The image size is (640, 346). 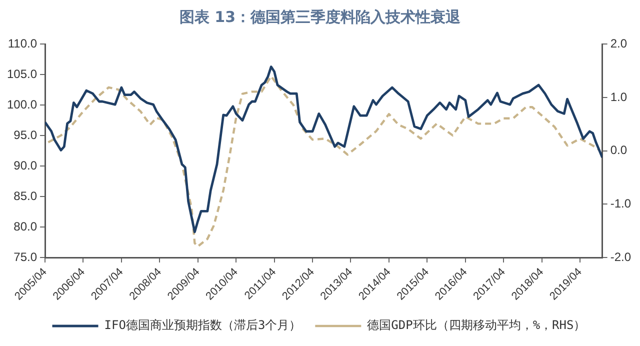 What do you see at coordinates (22, 104) in the screenshot?
I see `y-tick-label: 100.0` at bounding box center [22, 104].